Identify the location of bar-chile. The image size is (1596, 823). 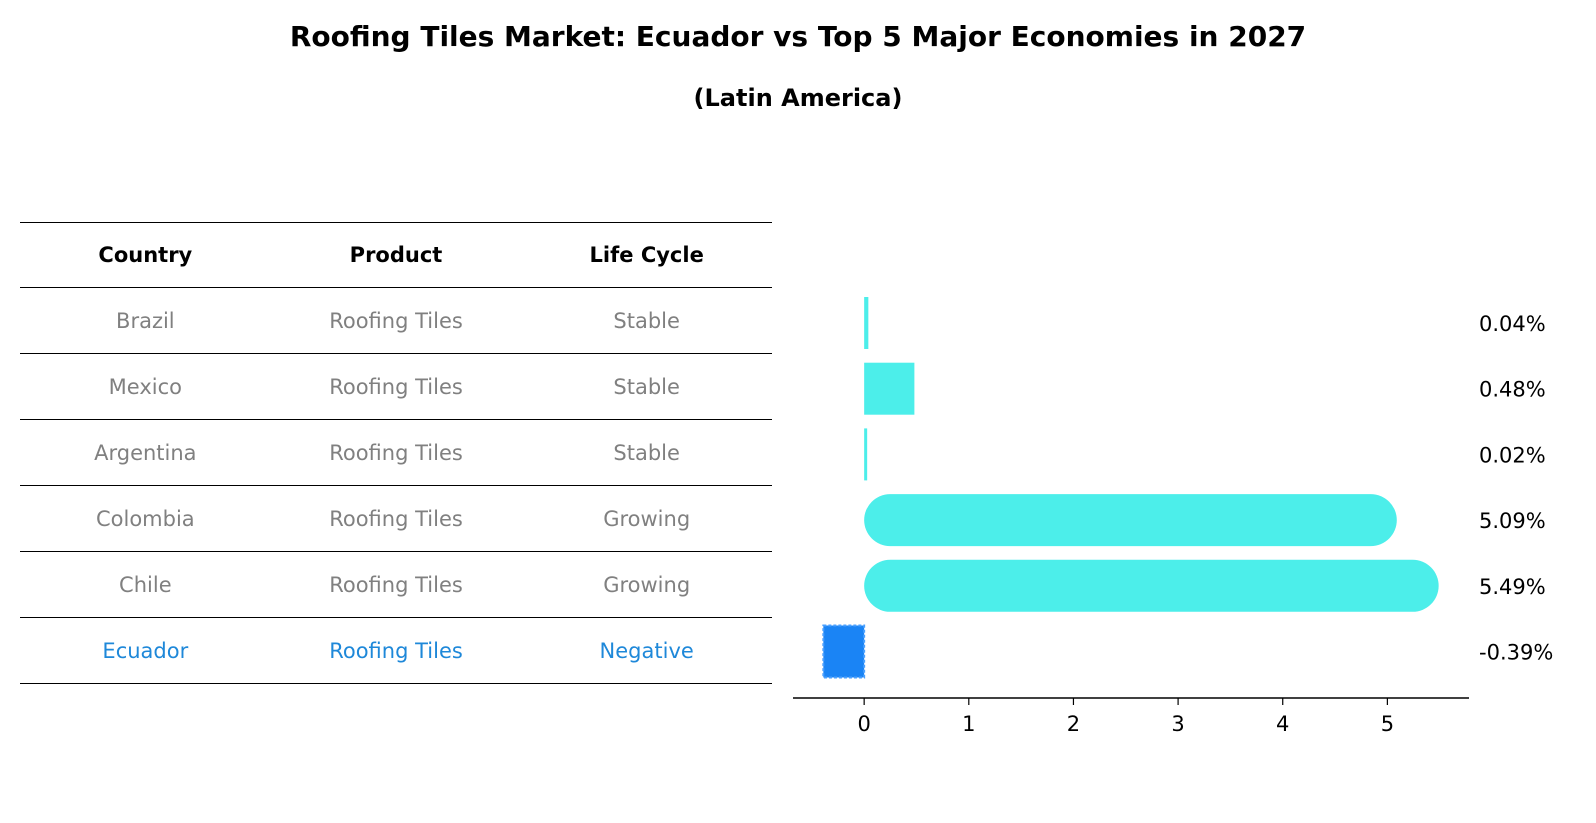
(1151, 585).